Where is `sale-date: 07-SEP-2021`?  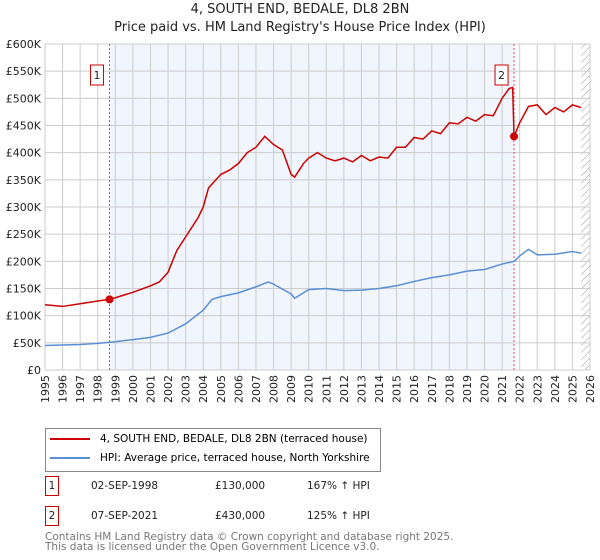 sale-date: 07-SEP-2021 is located at coordinates (125, 516).